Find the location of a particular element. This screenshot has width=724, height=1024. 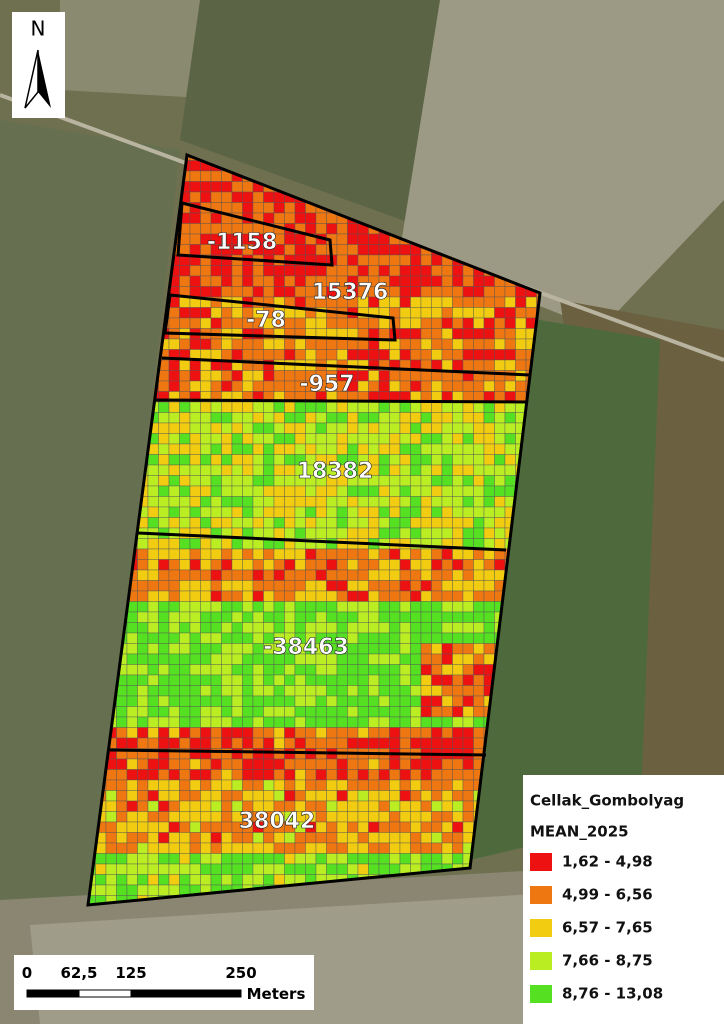

zone-label: 38042 is located at coordinates (277, 821).